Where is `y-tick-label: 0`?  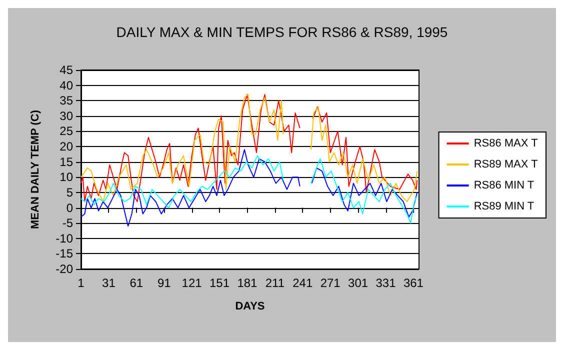 y-tick-label: 0 is located at coordinates (70, 207).